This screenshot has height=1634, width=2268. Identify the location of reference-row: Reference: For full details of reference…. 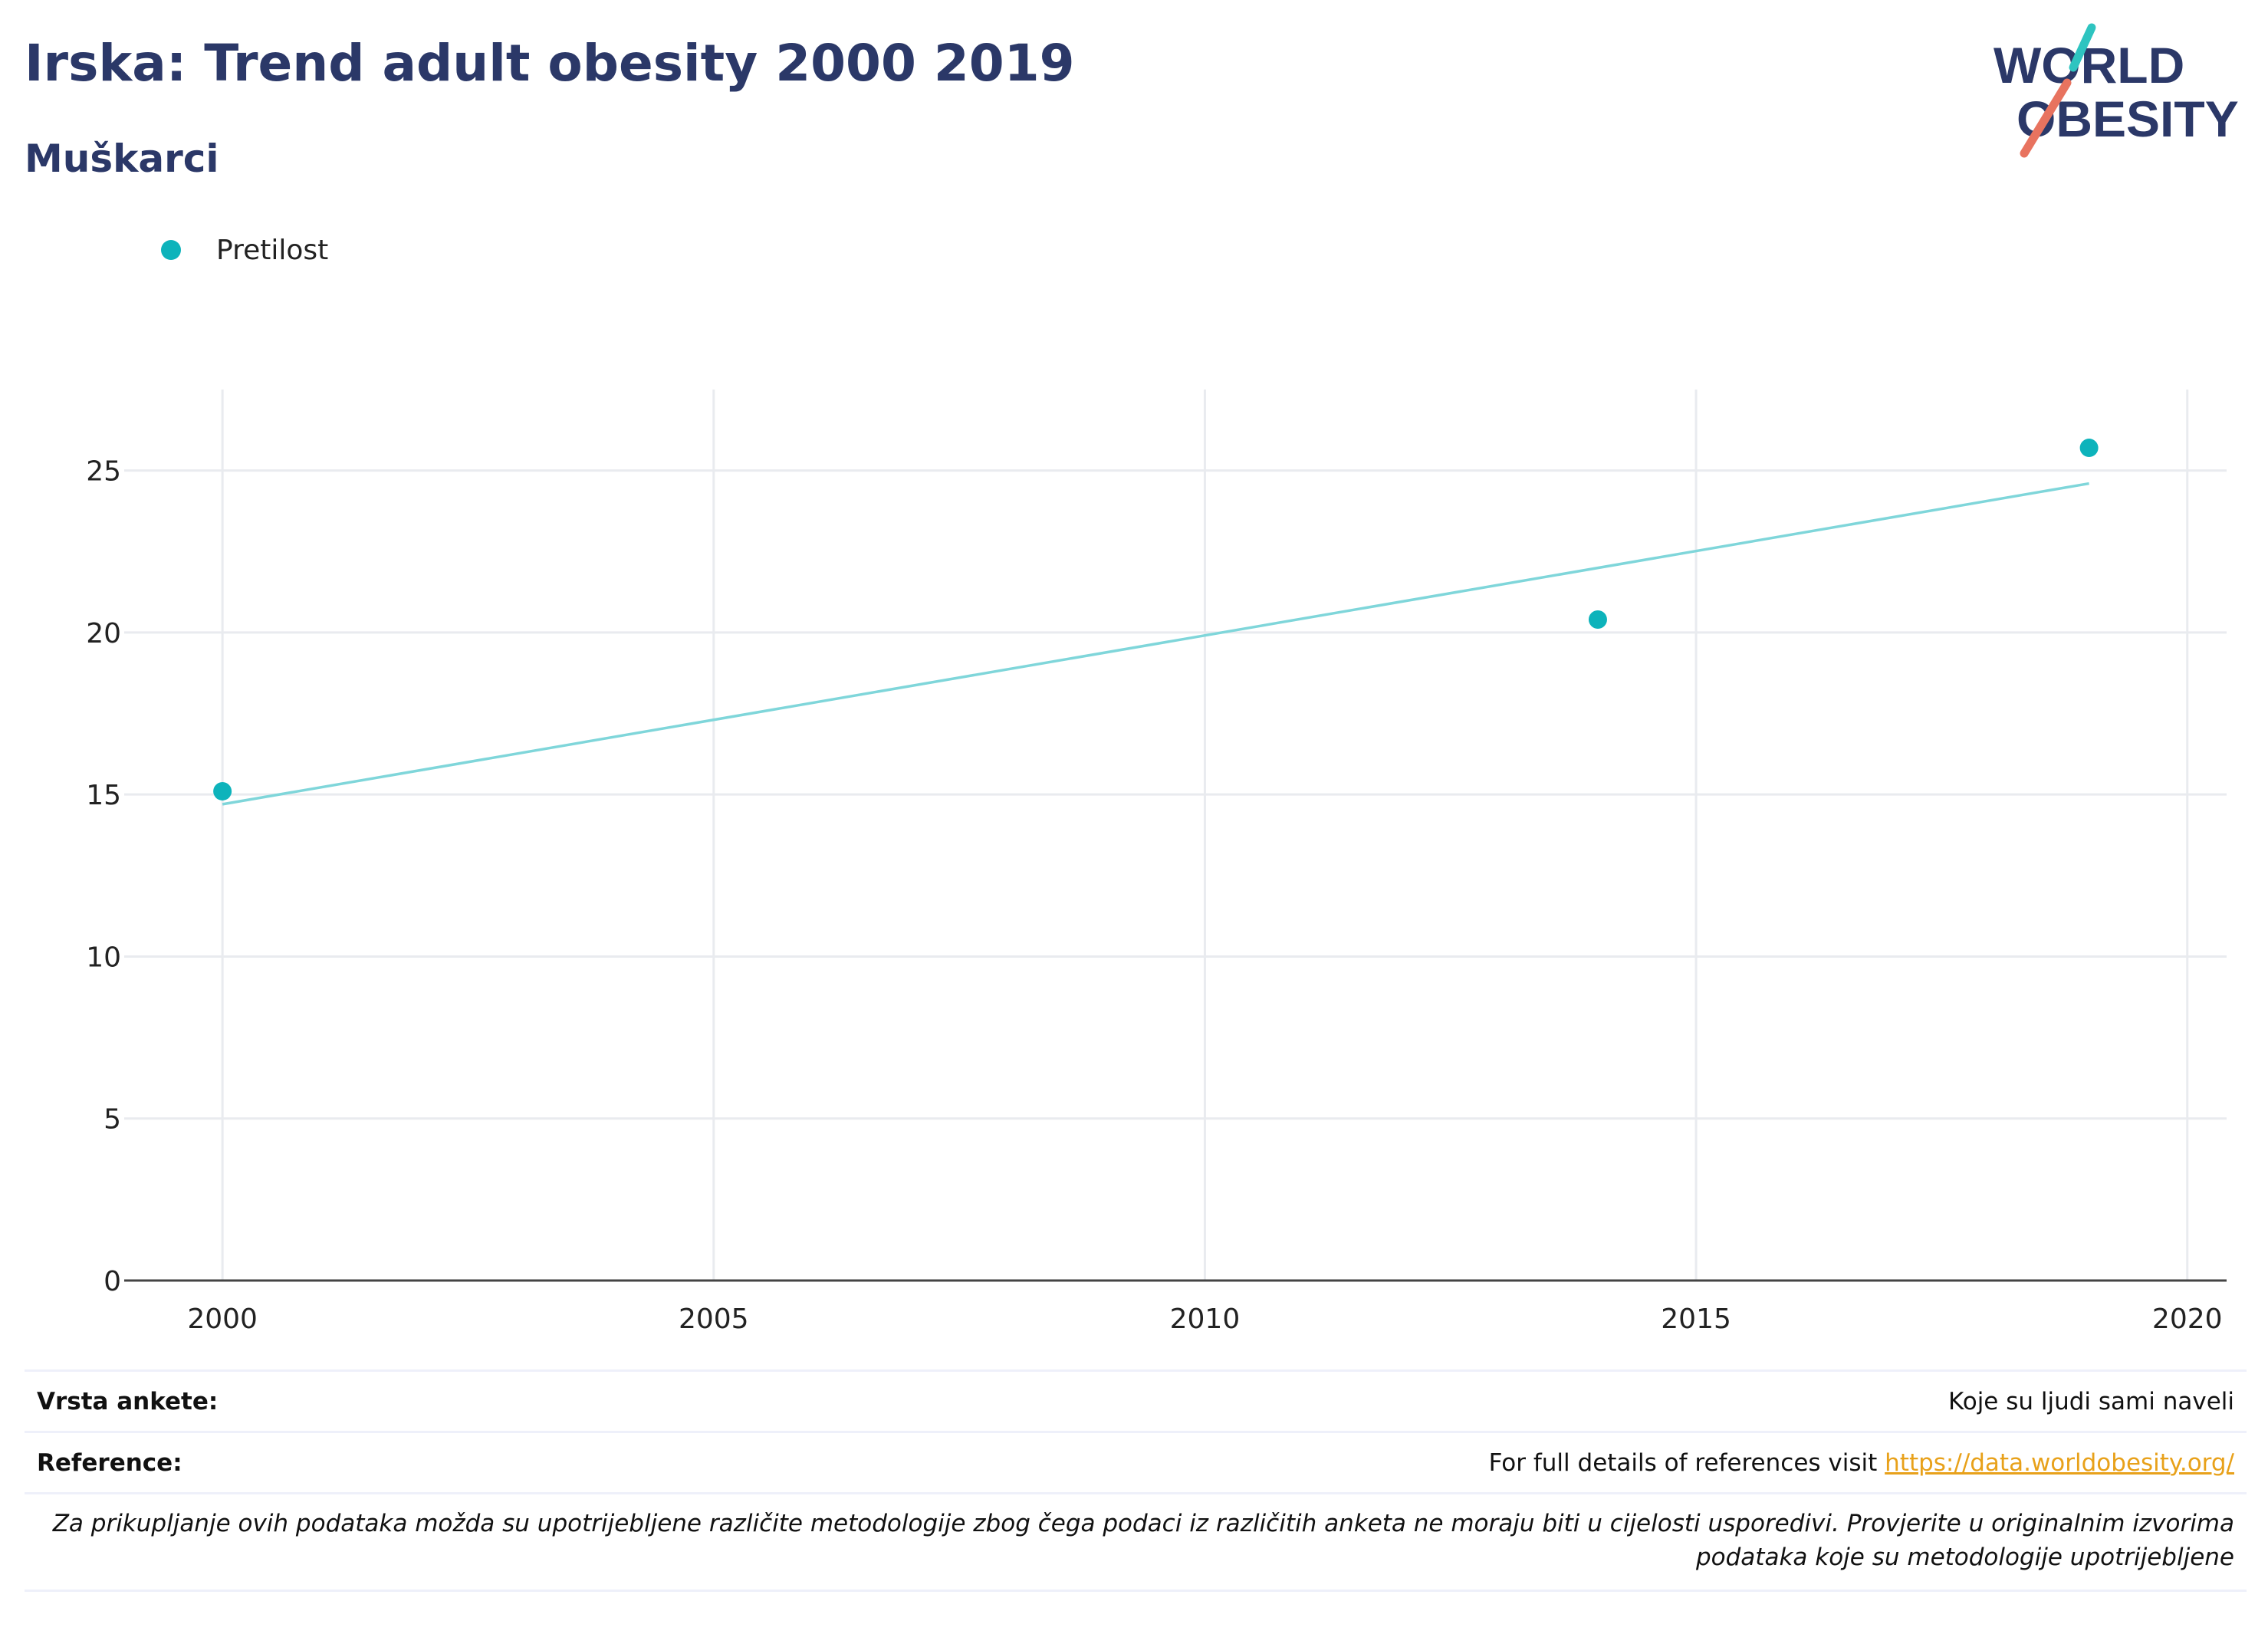
(1136, 1461).